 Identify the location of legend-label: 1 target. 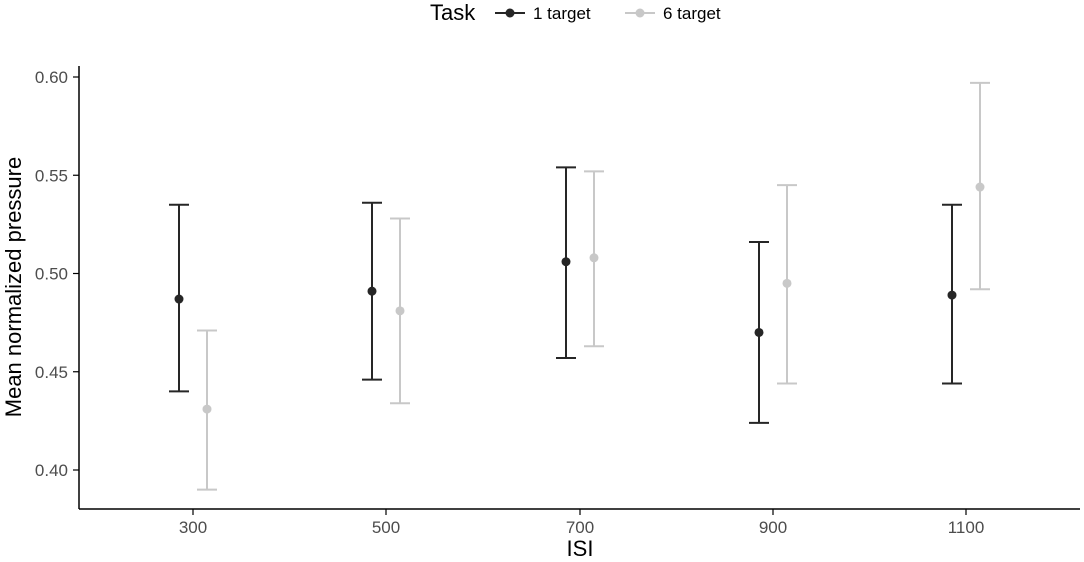
(562, 13).